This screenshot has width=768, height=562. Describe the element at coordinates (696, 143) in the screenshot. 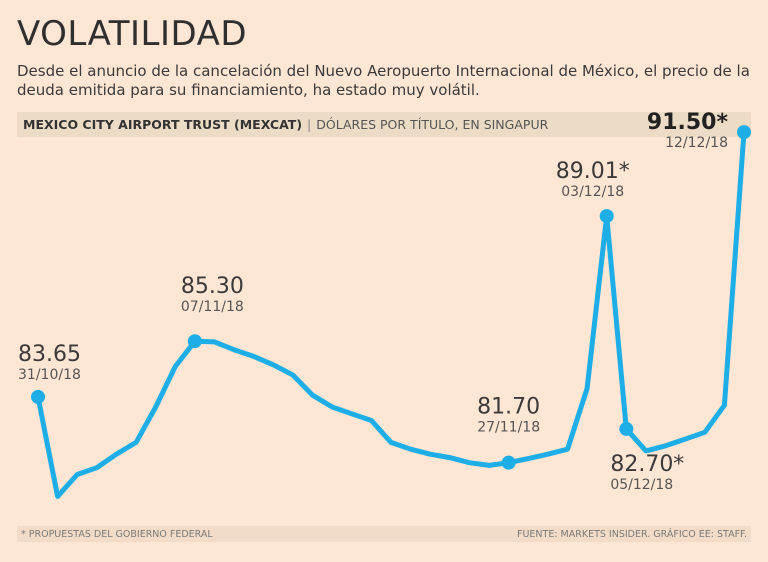

I see `data-label-date: 12/12/18` at that location.